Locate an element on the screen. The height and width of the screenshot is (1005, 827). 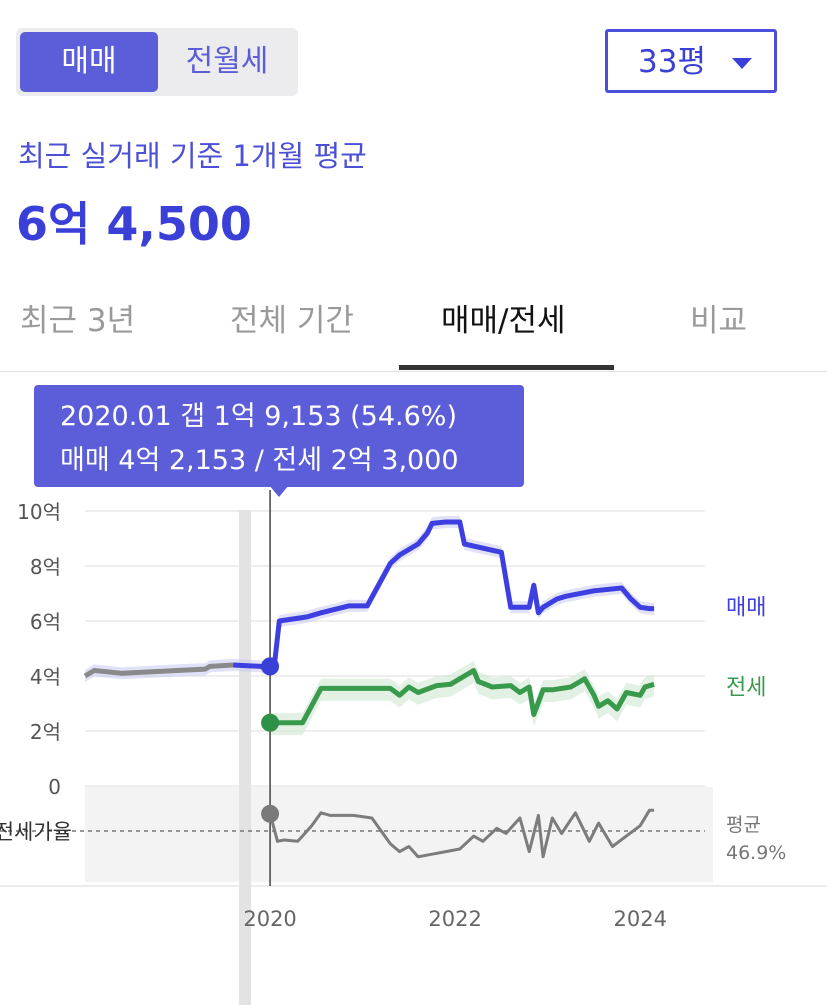
sale-line is located at coordinates (443, 596).